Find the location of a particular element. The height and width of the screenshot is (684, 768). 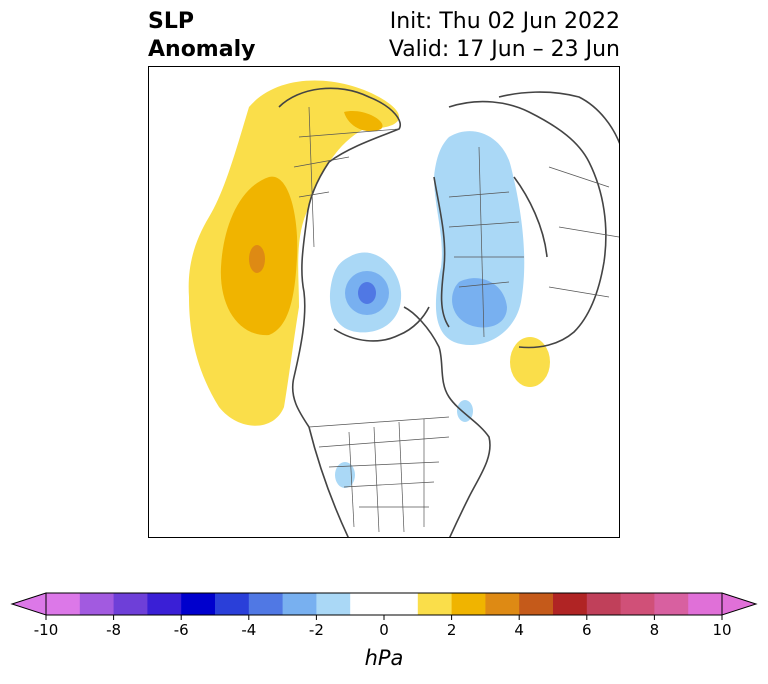

colorbar-tick-label: -8 is located at coordinates (113, 630).